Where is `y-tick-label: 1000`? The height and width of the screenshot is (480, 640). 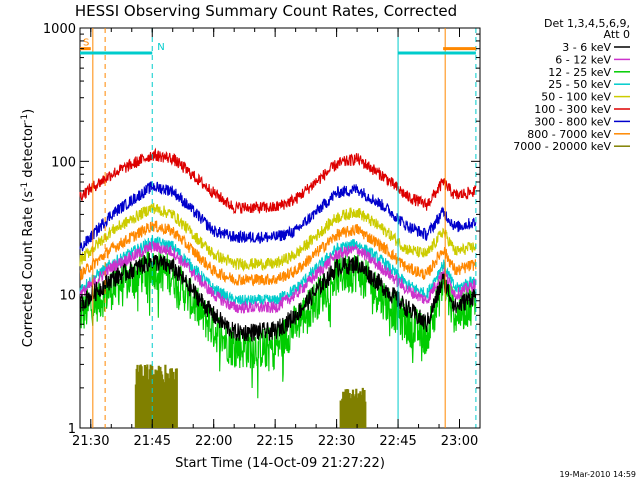
y-tick-label: 1000 is located at coordinates (59, 29).